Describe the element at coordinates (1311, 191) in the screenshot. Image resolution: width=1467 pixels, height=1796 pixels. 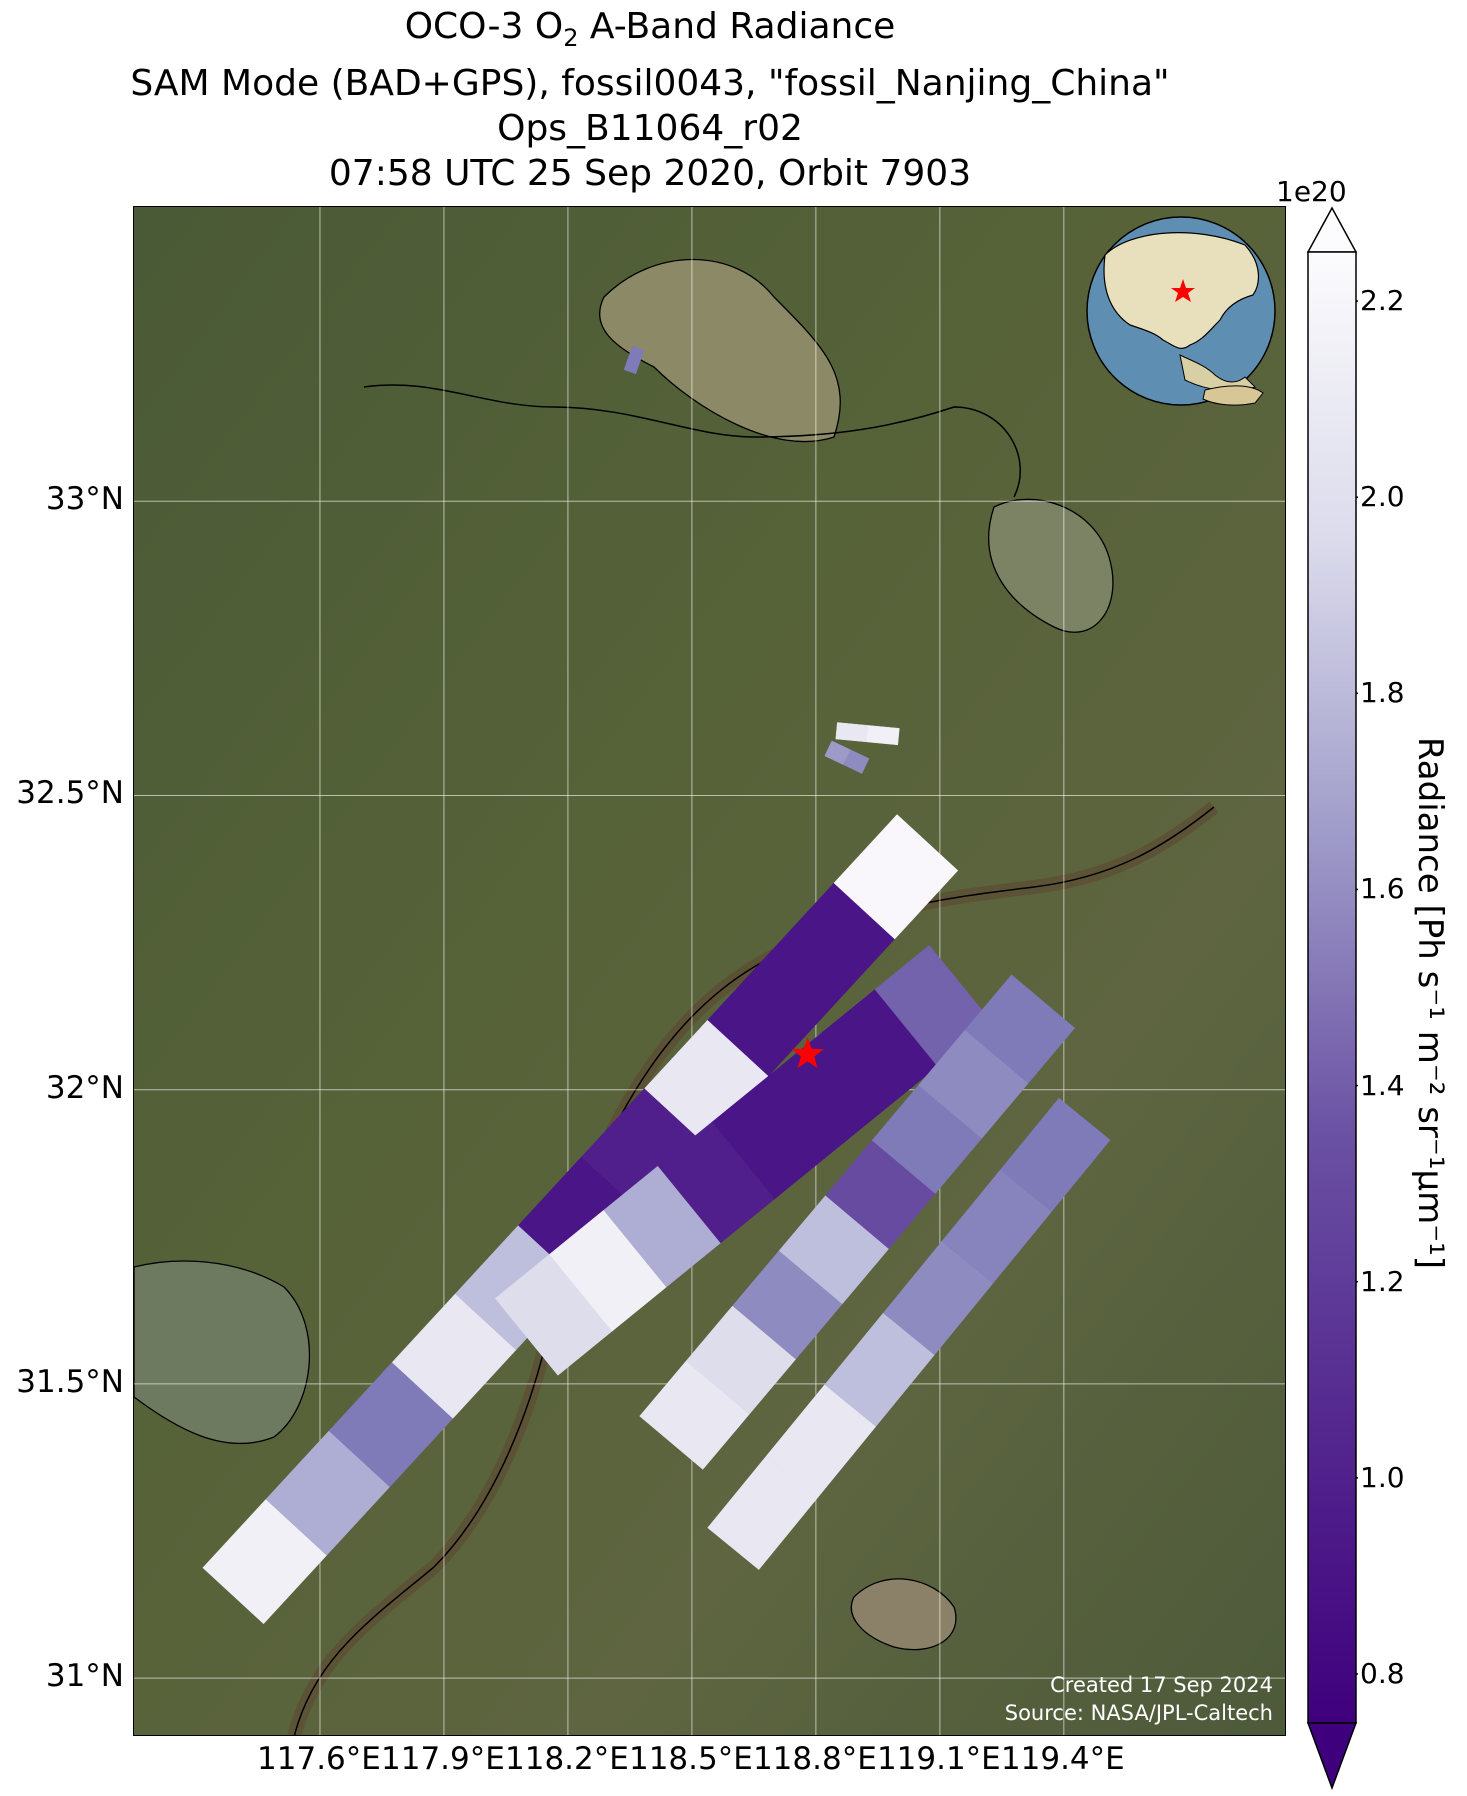
I see `colorbar-exponent: 1e20` at that location.